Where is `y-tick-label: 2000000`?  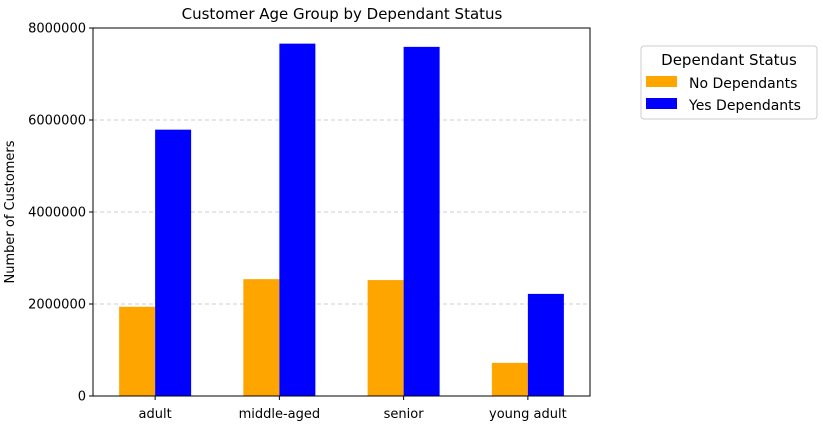 y-tick-label: 2000000 is located at coordinates (57, 305).